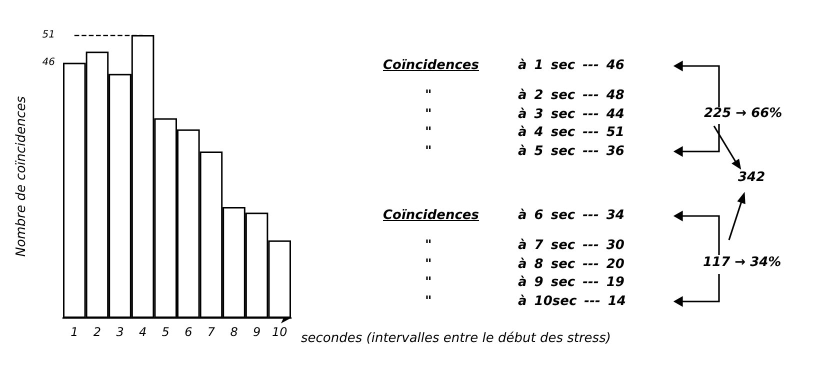 The image size is (838, 366). I want to click on text: à 8 sec --- 20, so click(571, 264).